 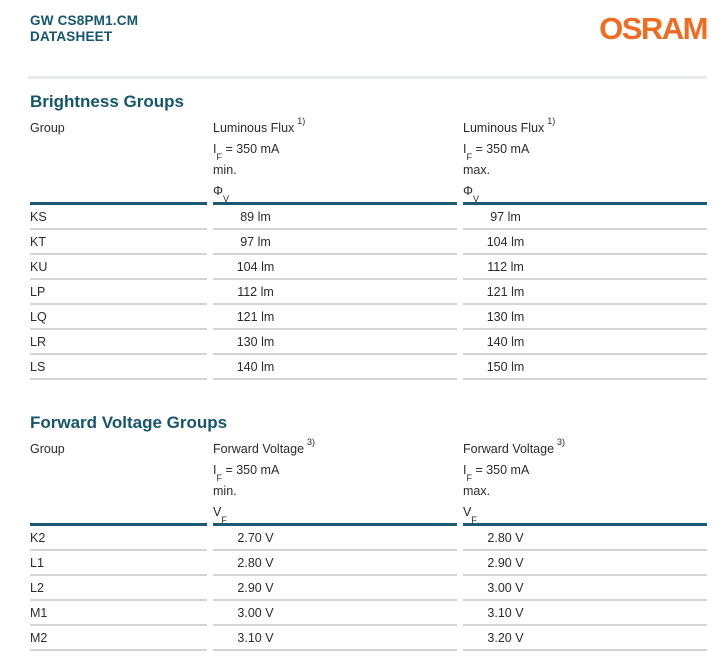 I want to click on group-cell: LP, so click(x=118, y=292).